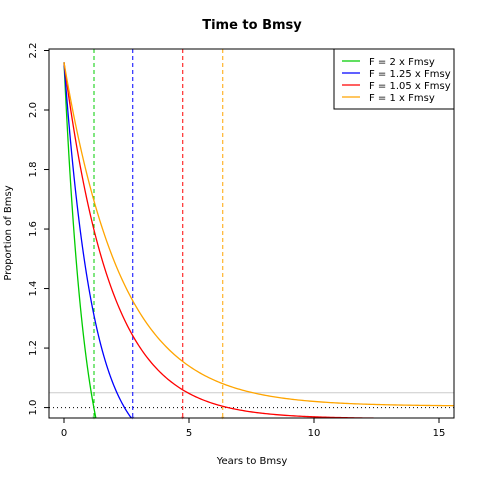 Image resolution: width=480 pixels, height=480 pixels. I want to click on x-tick-label: 5, so click(189, 433).